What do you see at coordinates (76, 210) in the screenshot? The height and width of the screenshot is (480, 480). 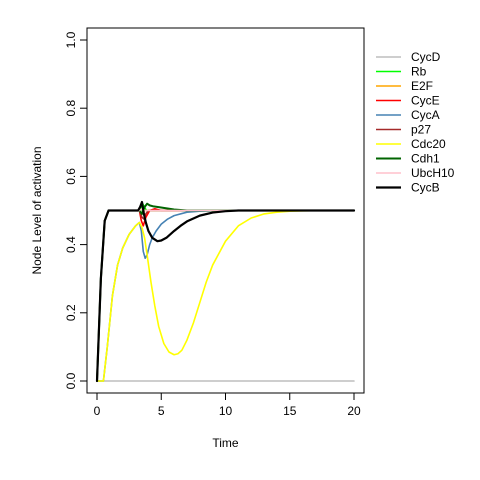 I see `y-axis: 0.0 0.2 0.4 0.6 0.8 1.0` at bounding box center [76, 210].